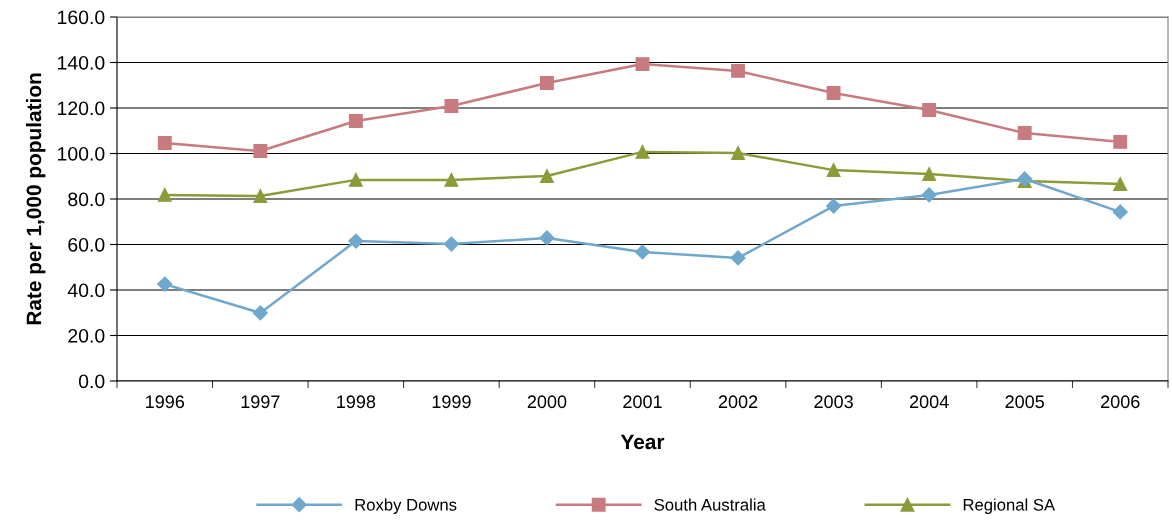 Image resolution: width=1172 pixels, height=529 pixels. I want to click on x-axis-title: Year, so click(642, 442).